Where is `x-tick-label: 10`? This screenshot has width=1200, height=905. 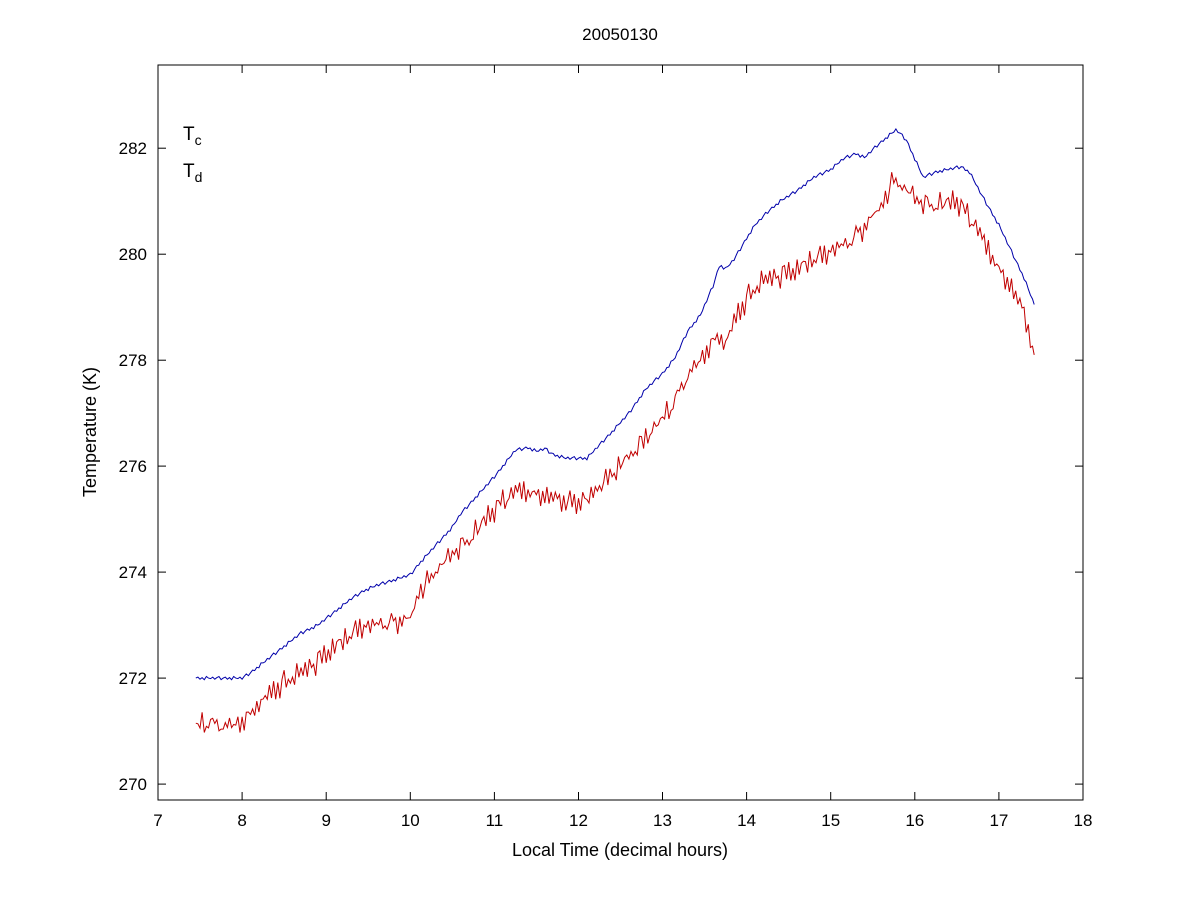 x-tick-label: 10 is located at coordinates (410, 820).